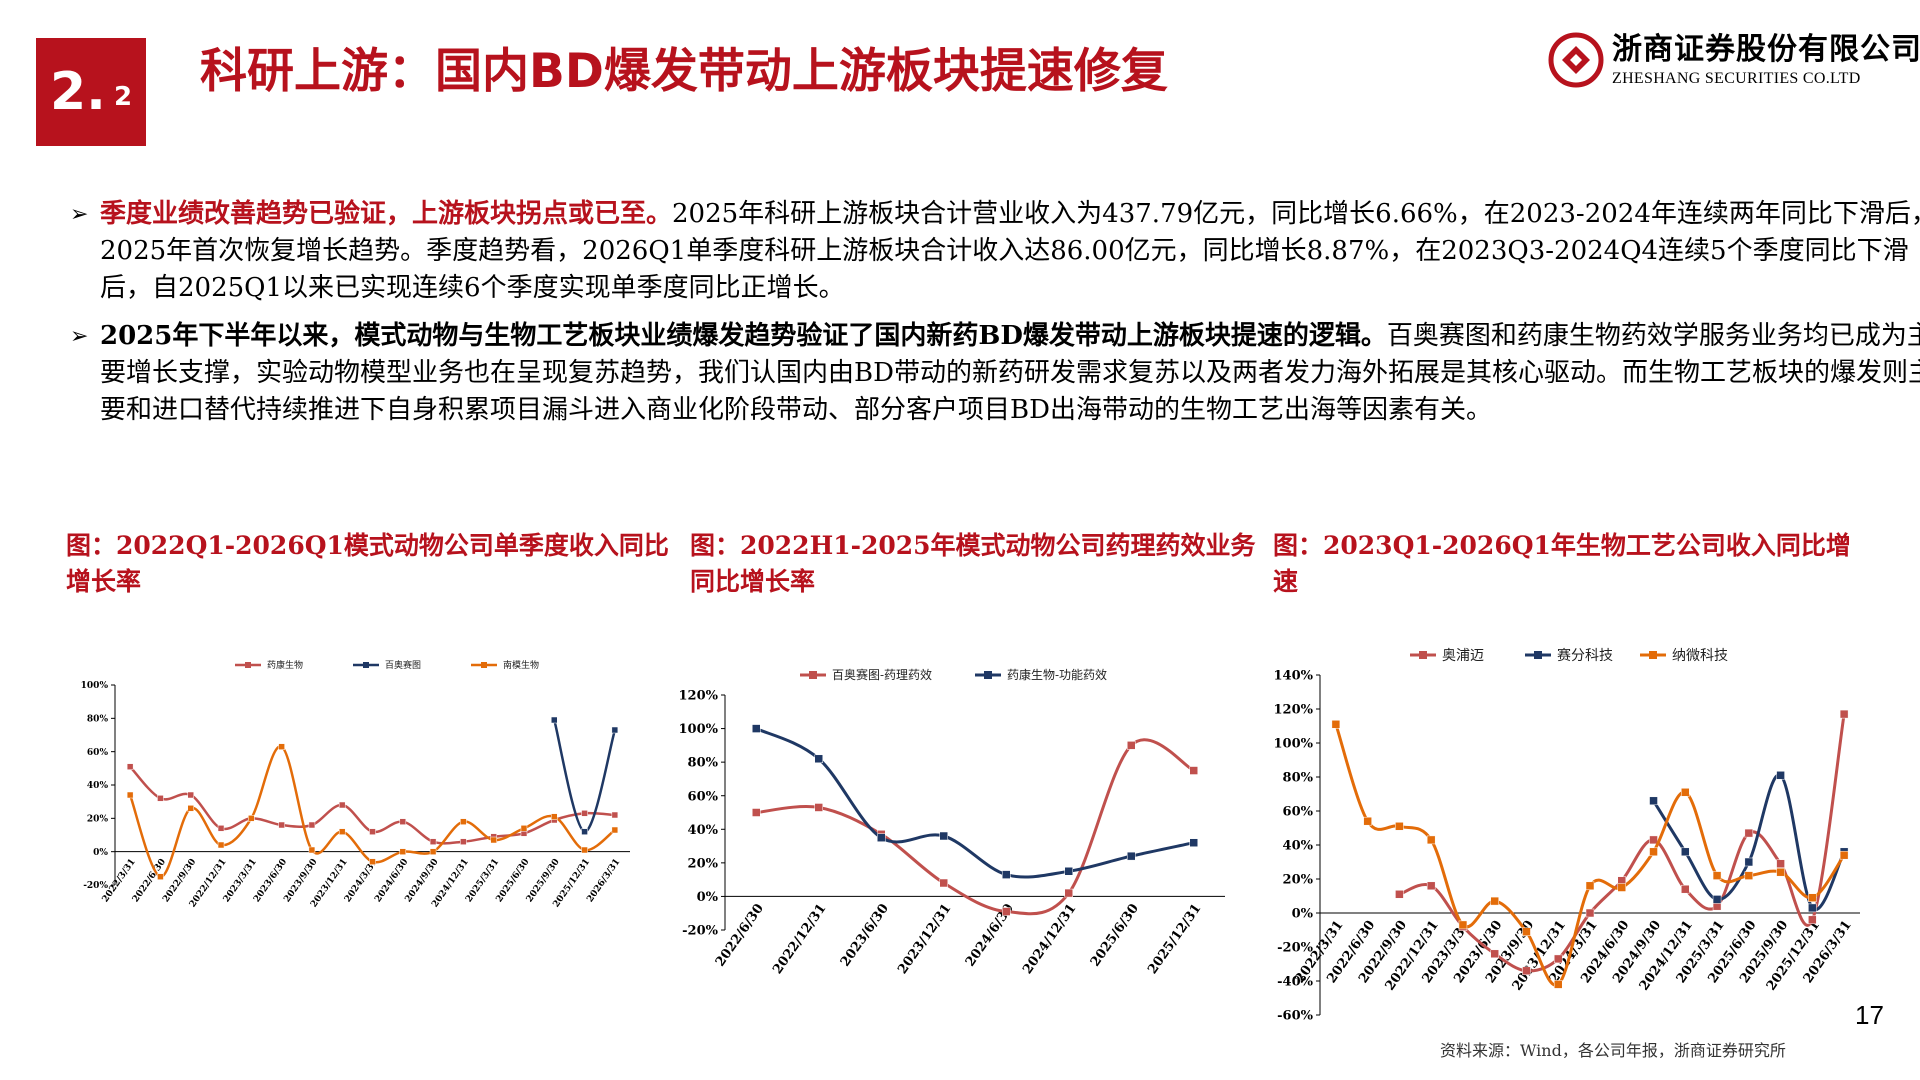  I want to click on legend-label: 药康生物, so click(285, 665).